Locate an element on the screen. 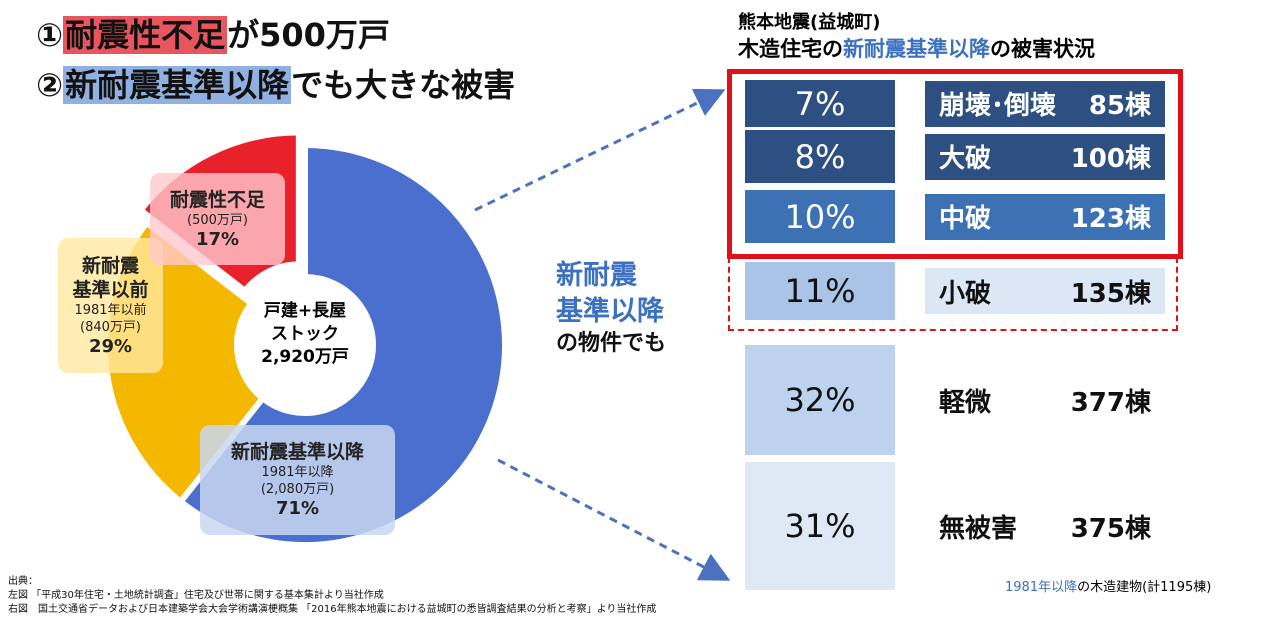 The image size is (1276, 617). damage-level: 小破 is located at coordinates (965, 293).